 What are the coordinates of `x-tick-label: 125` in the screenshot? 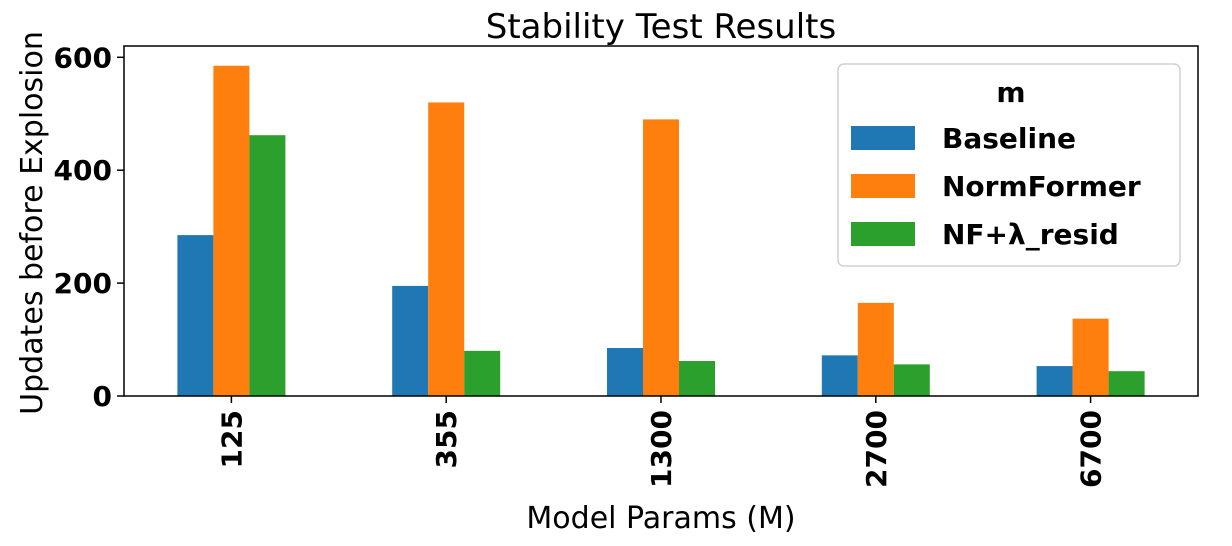 It's located at (231, 439).